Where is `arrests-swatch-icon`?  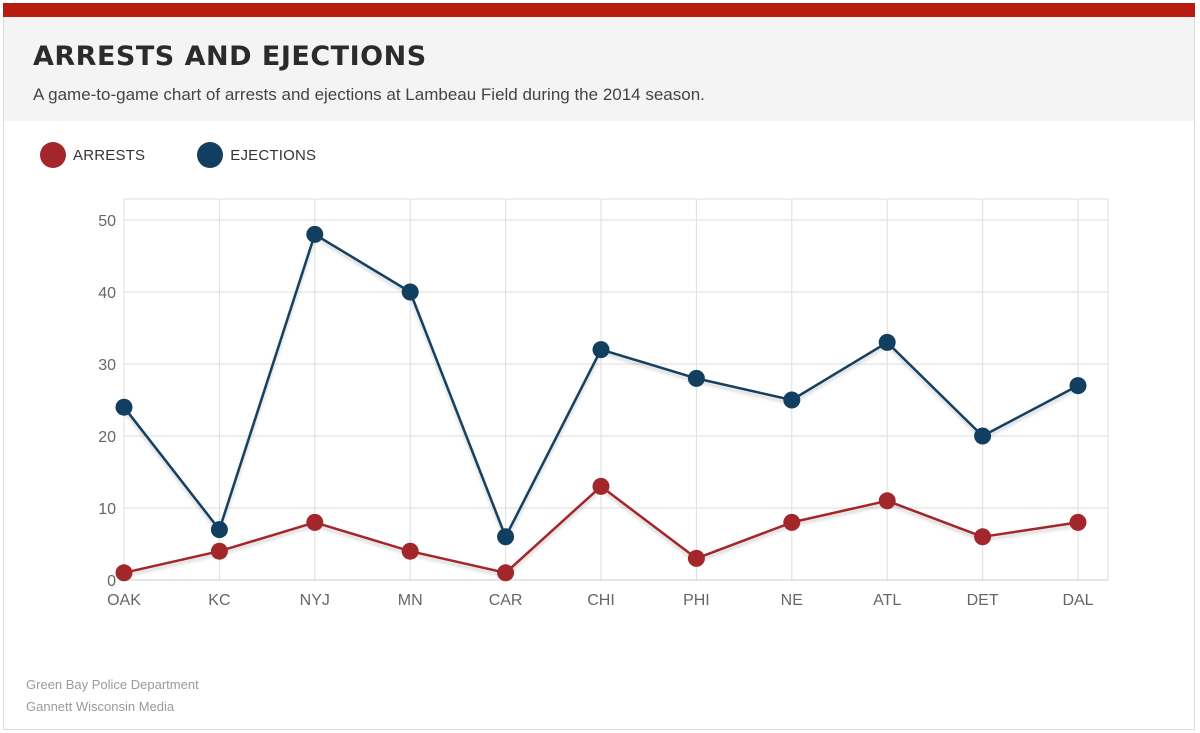
arrests-swatch-icon is located at coordinates (53, 155).